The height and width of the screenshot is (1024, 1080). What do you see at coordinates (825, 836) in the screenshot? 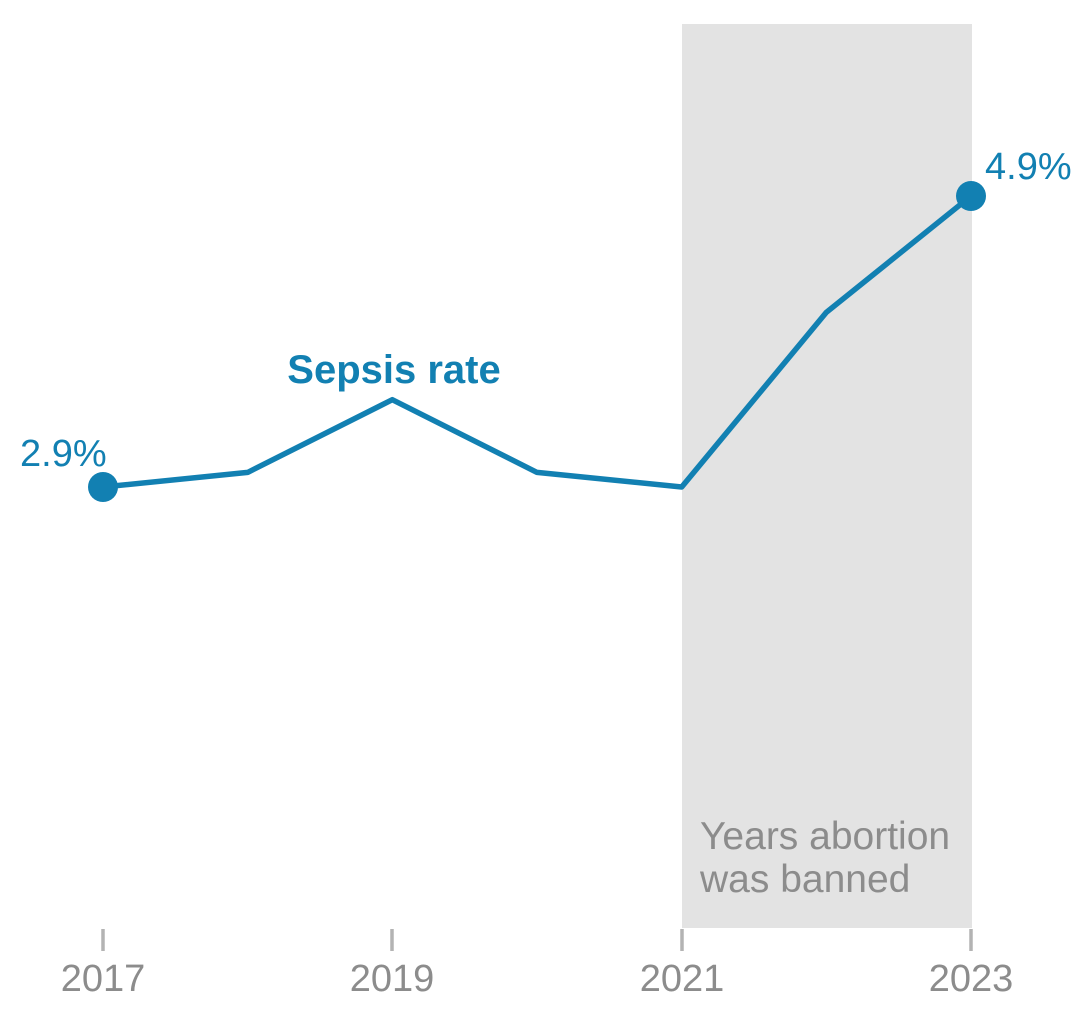
I see `band-annotation-line1: Years abortion` at bounding box center [825, 836].